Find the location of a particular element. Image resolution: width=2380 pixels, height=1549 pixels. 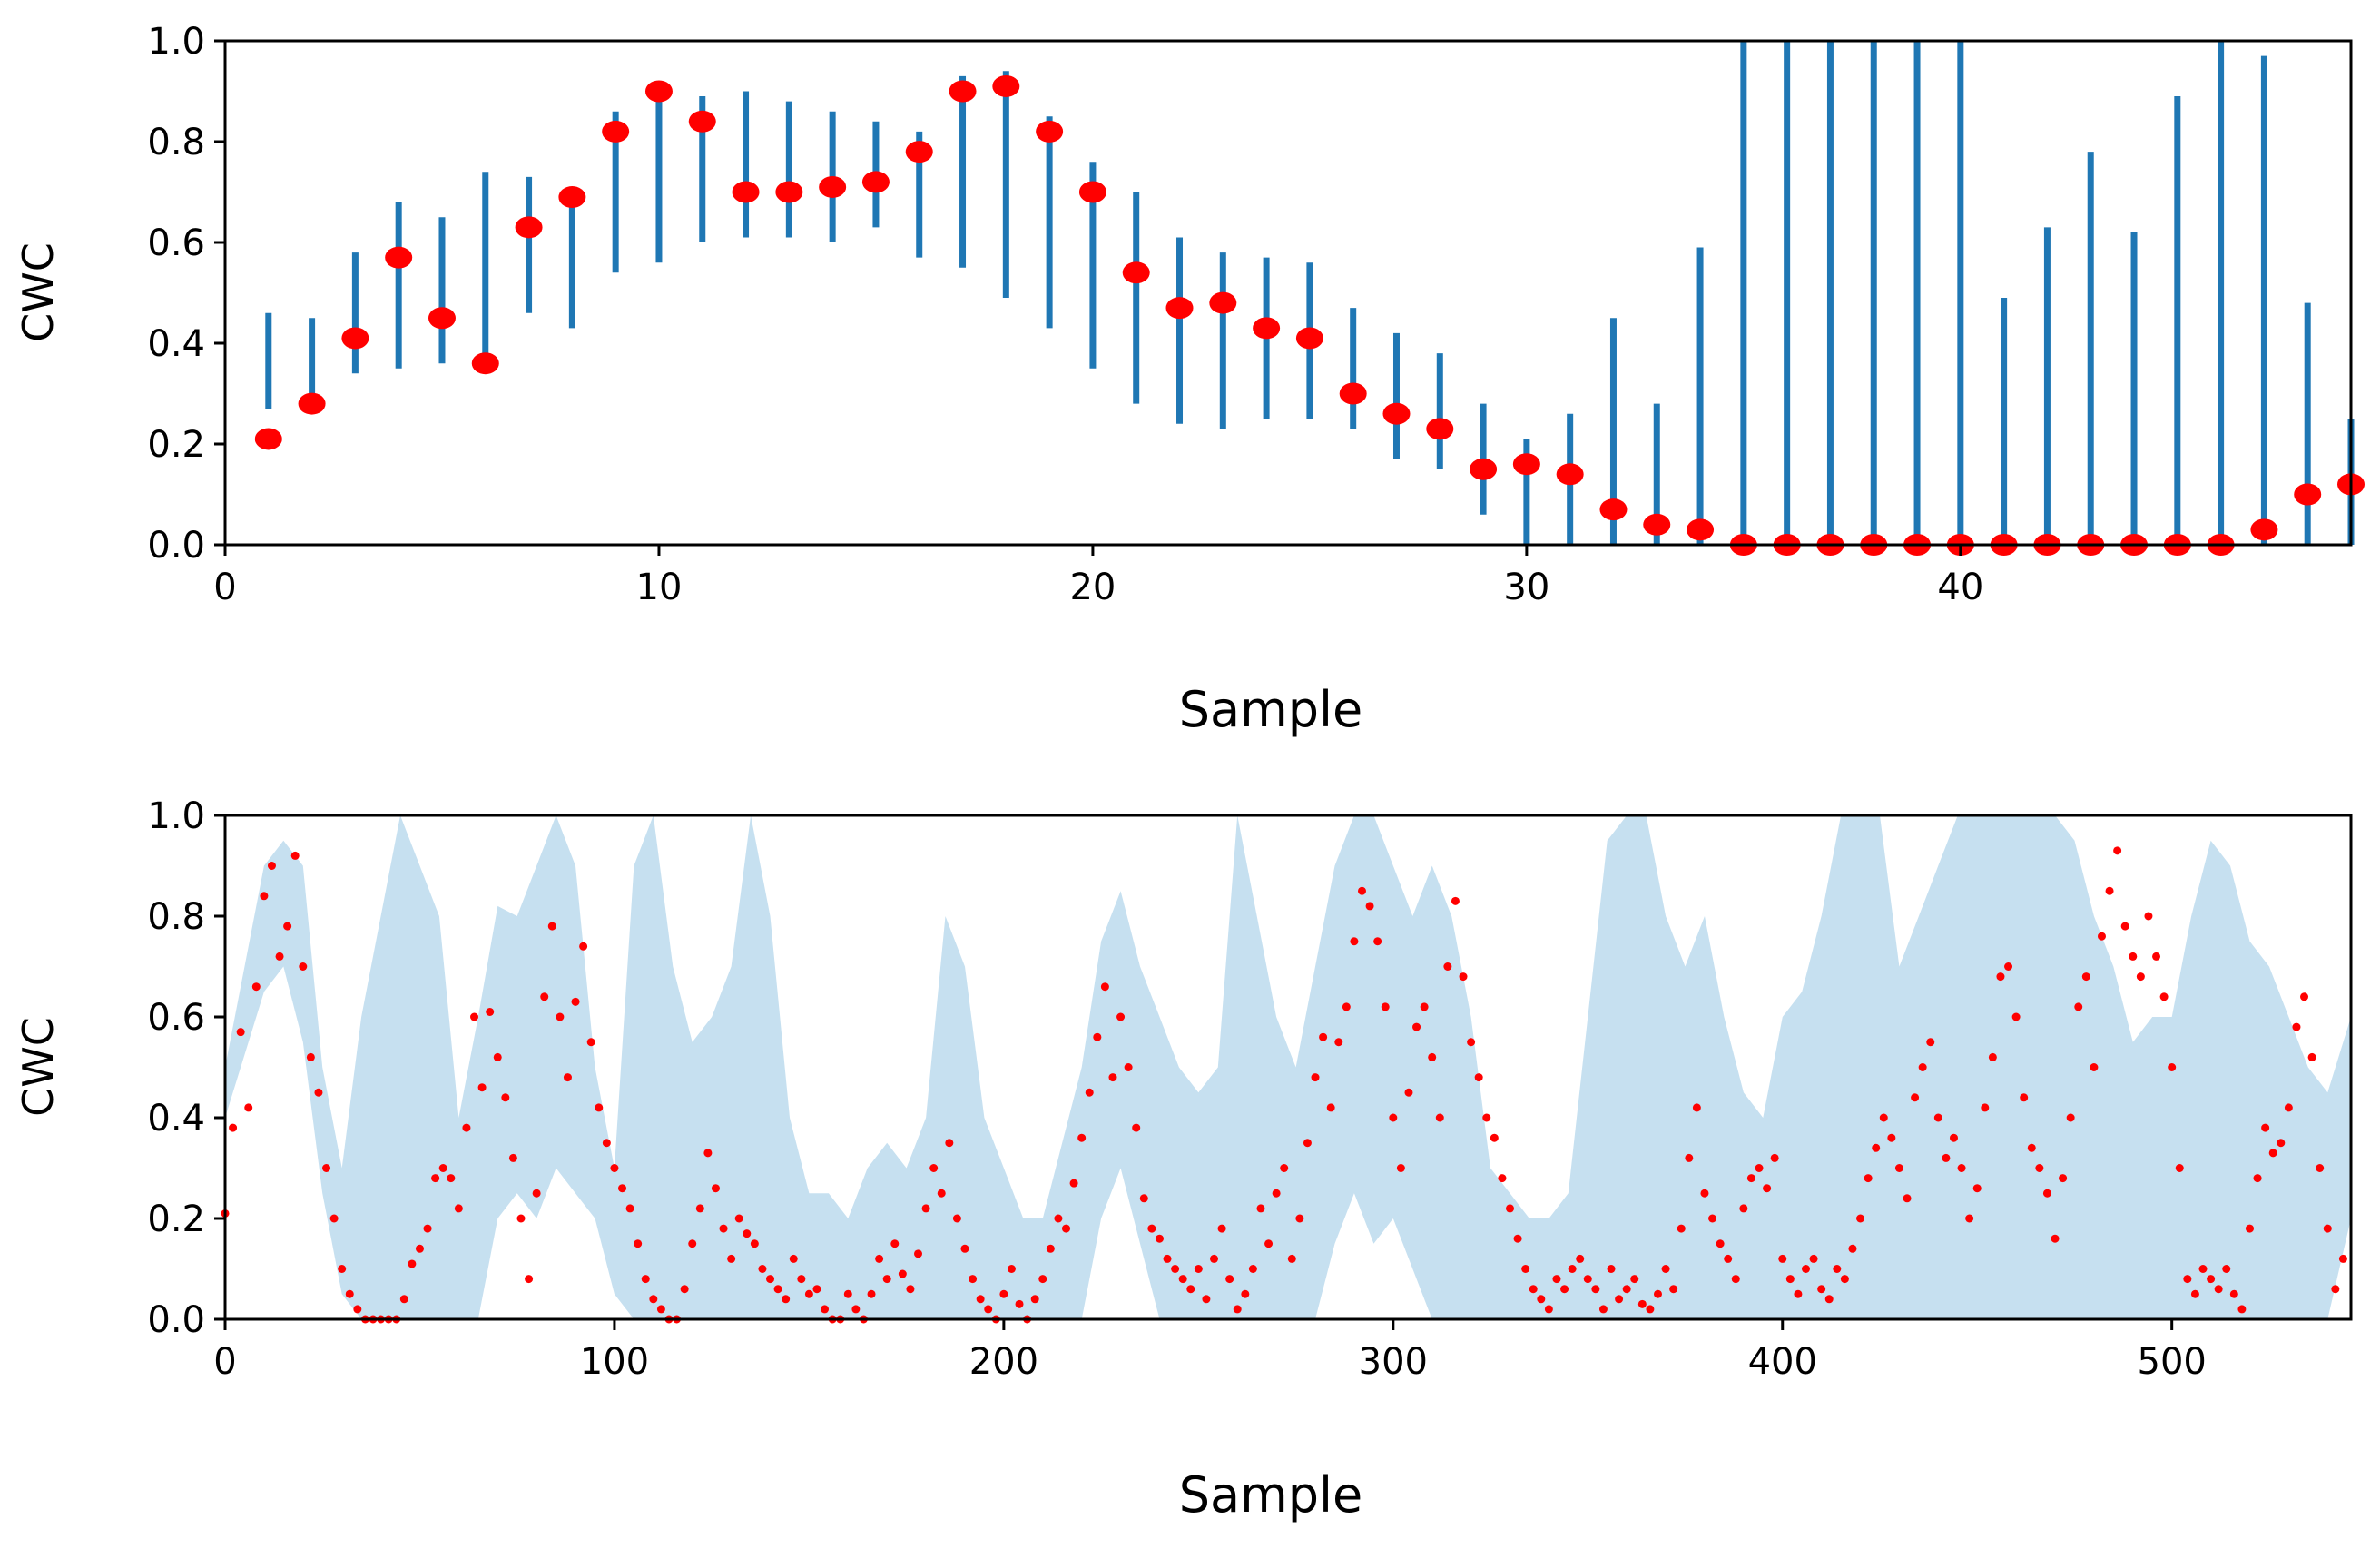

bottom-y-tick-label: 0.0 is located at coordinates (176, 1320).